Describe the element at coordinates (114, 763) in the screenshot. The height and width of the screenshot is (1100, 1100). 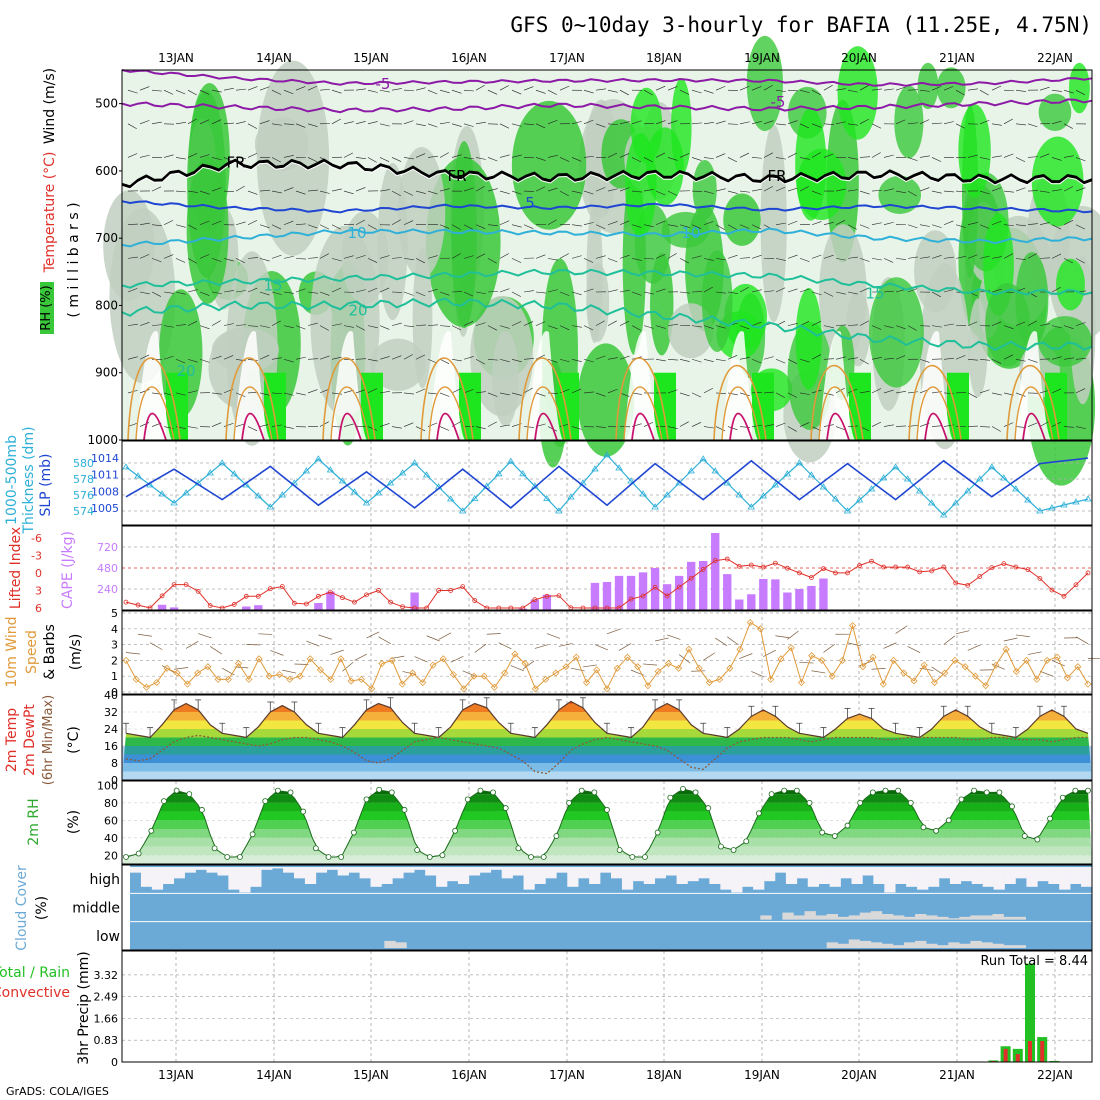
I see `temp-tick-label: 8` at that location.